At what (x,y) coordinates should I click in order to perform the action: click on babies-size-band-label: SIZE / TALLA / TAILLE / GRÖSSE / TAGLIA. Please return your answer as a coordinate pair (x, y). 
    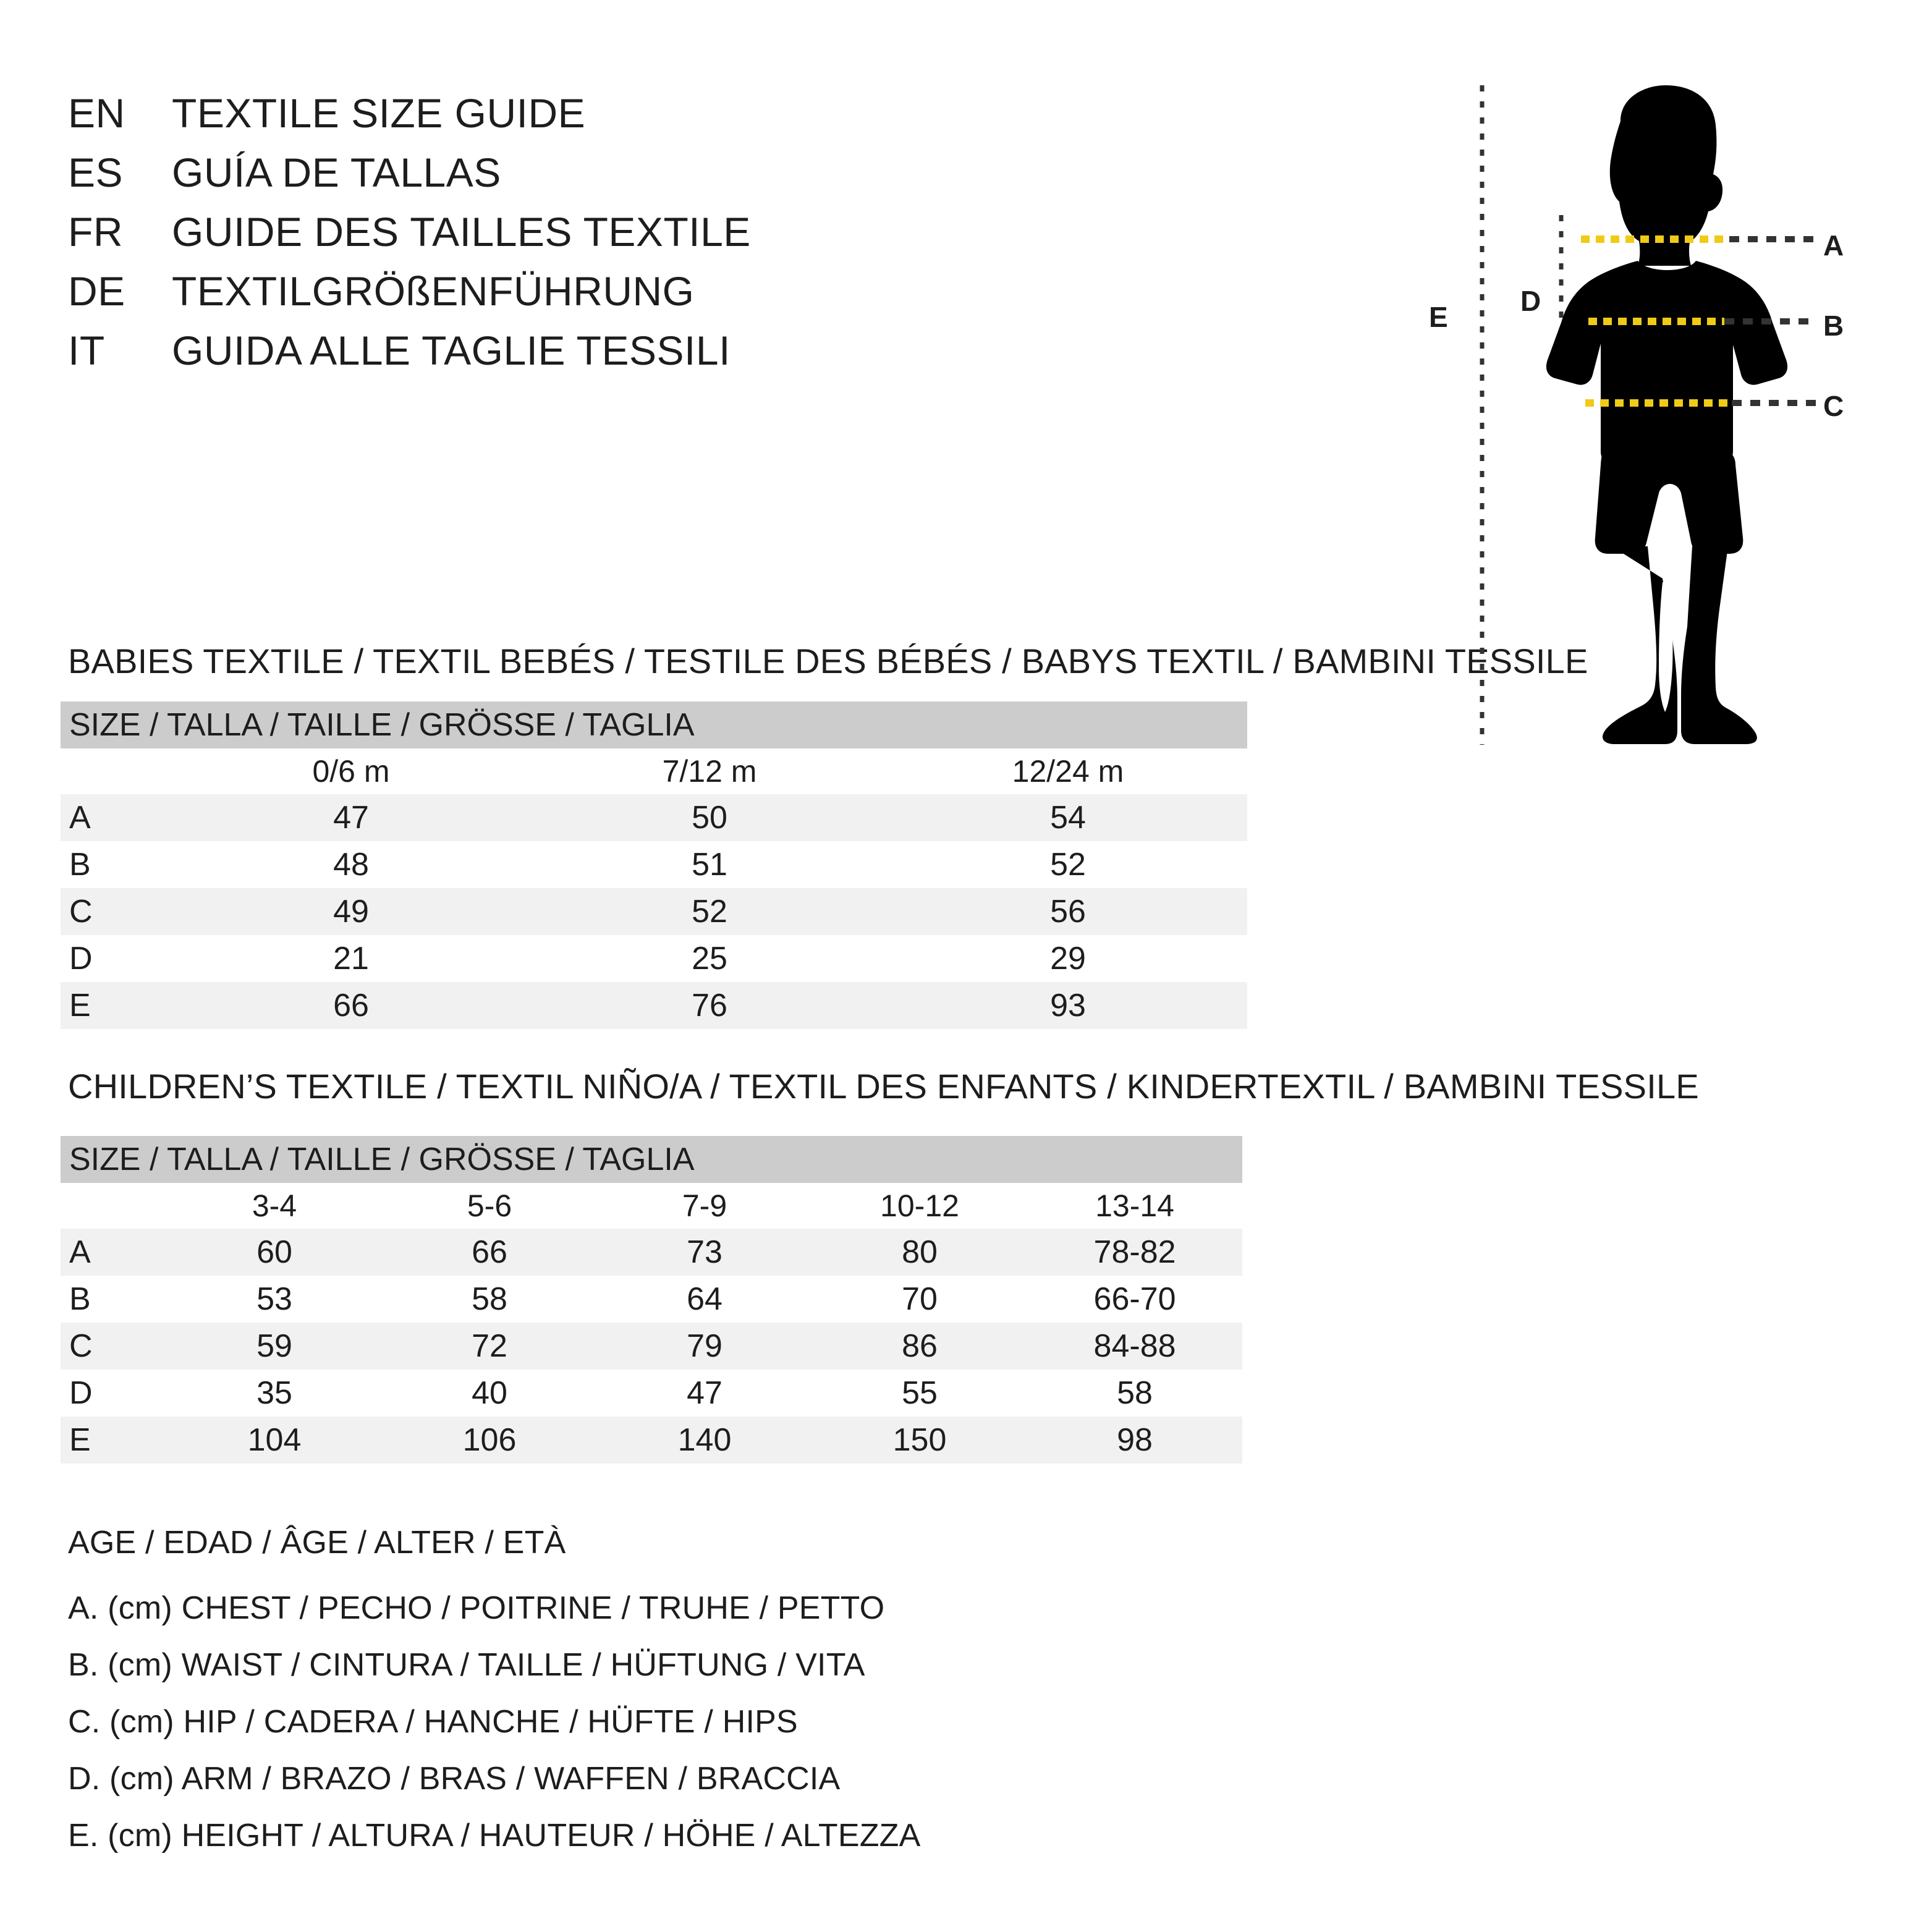
    Looking at the image, I should click on (654, 724).